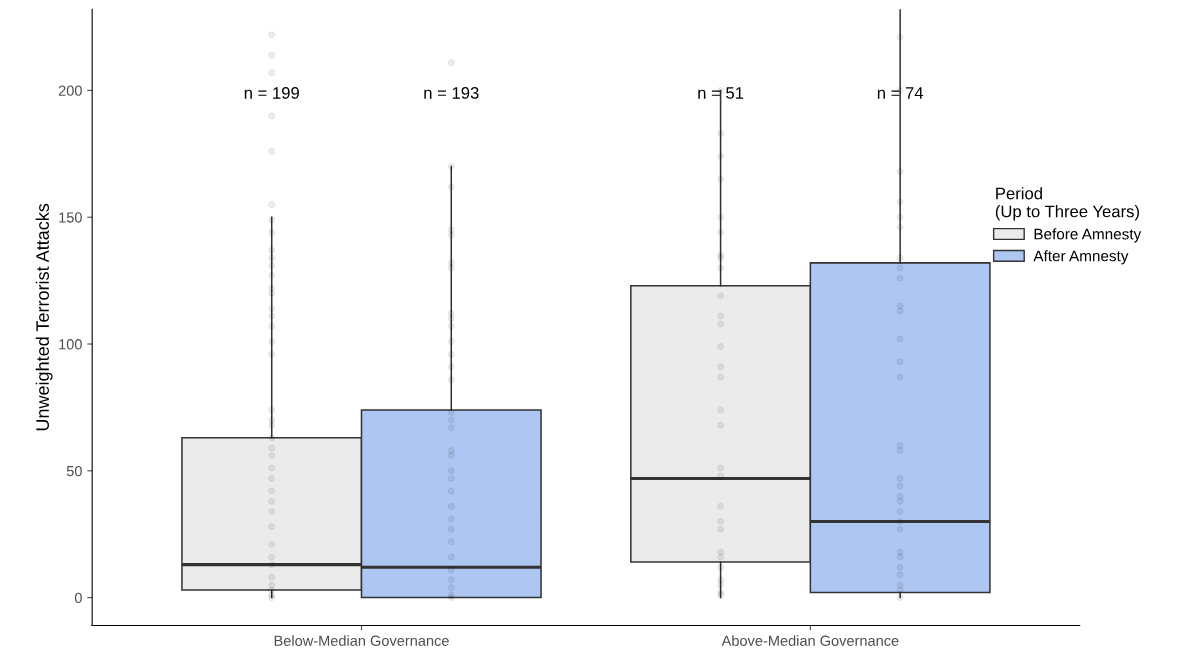 The image size is (1197, 664). Describe the element at coordinates (721, 93) in the screenshot. I see `annotation: n = 51` at that location.